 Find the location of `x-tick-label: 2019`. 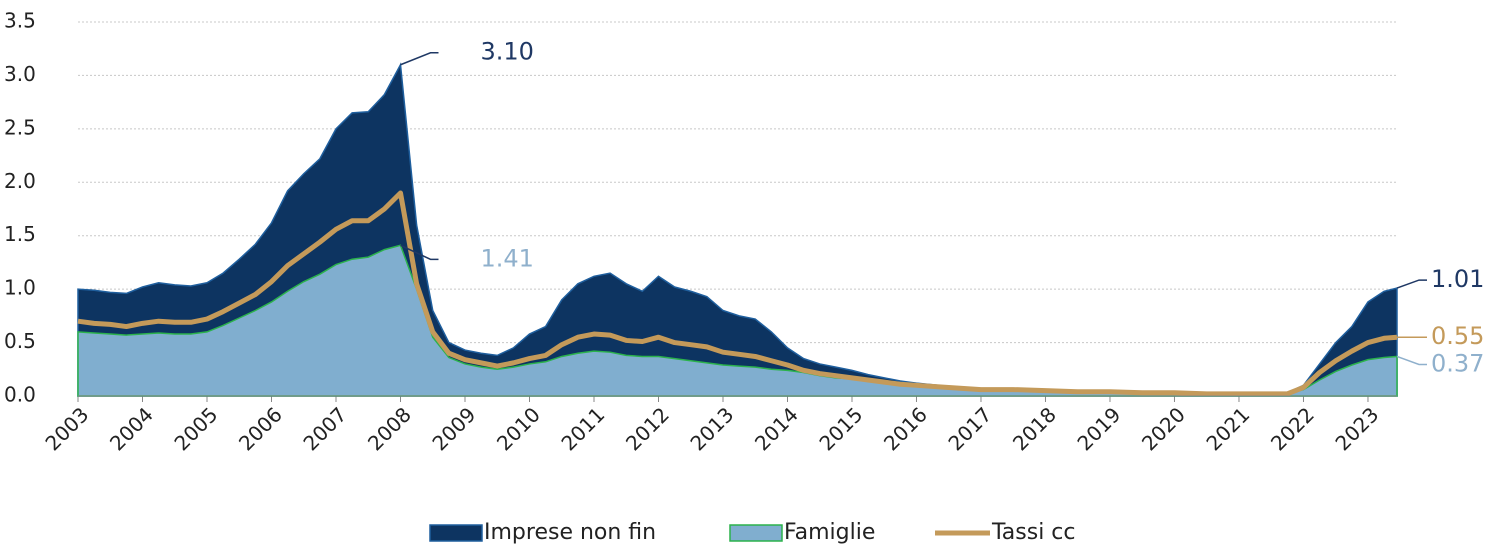

x-tick-label: 2019 is located at coordinates (1098, 428).